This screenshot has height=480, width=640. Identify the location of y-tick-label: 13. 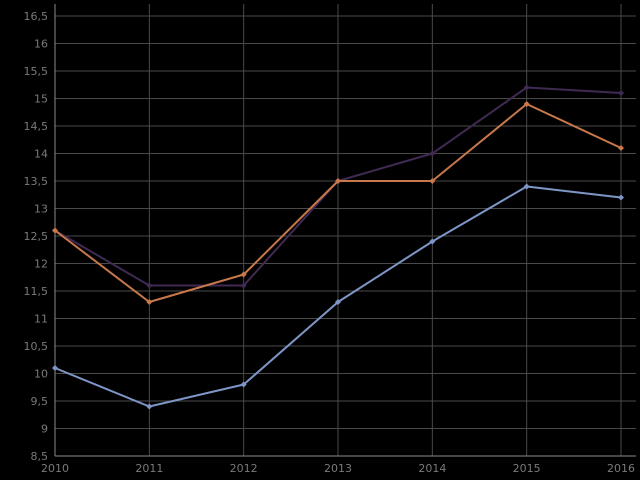
(41, 209).